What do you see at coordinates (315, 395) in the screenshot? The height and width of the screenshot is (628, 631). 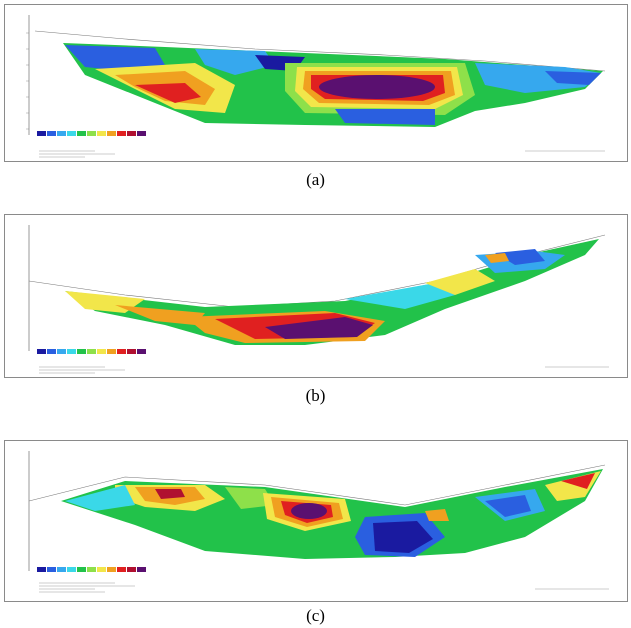 I see `caption-b: (b)` at bounding box center [315, 395].